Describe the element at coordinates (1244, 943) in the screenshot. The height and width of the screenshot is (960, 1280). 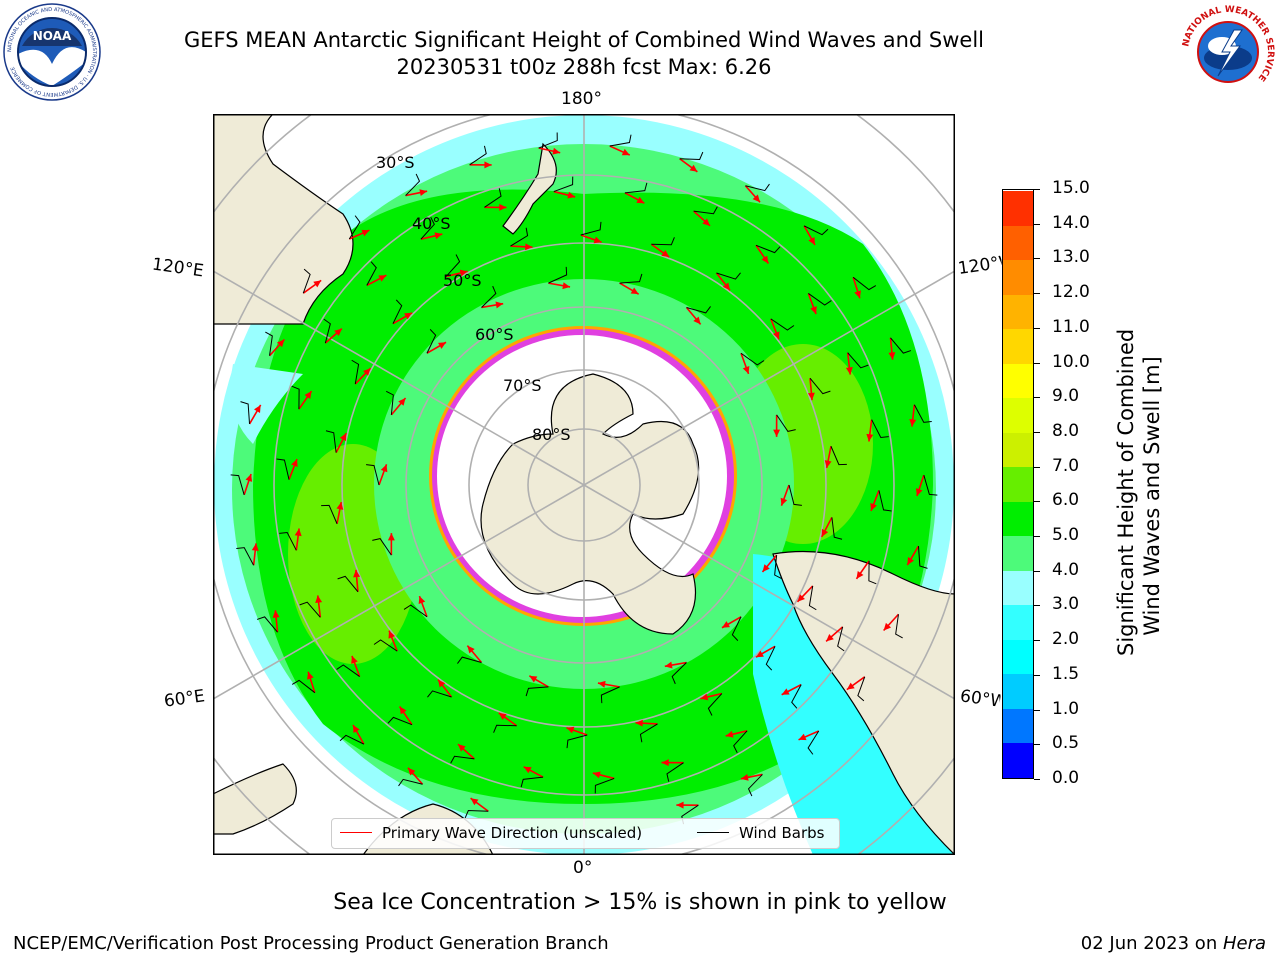
I see `footer-machine: Hera` at that location.